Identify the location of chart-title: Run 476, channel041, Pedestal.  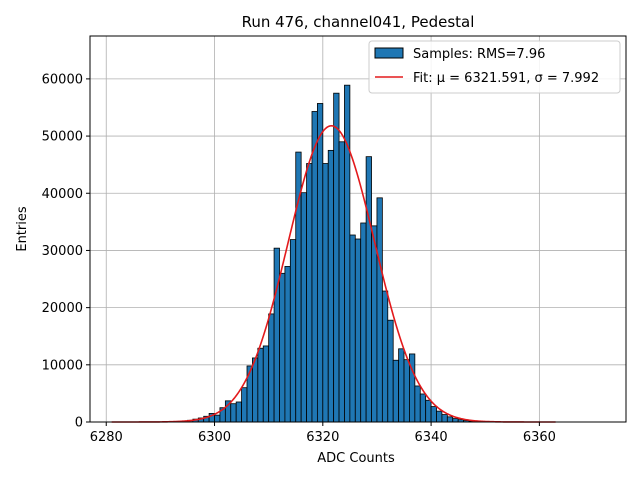
(358, 22).